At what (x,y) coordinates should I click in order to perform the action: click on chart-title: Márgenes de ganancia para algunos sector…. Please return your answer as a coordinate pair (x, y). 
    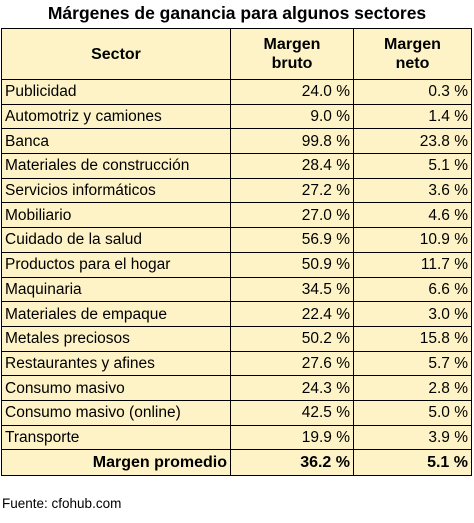
    Looking at the image, I should click on (237, 13).